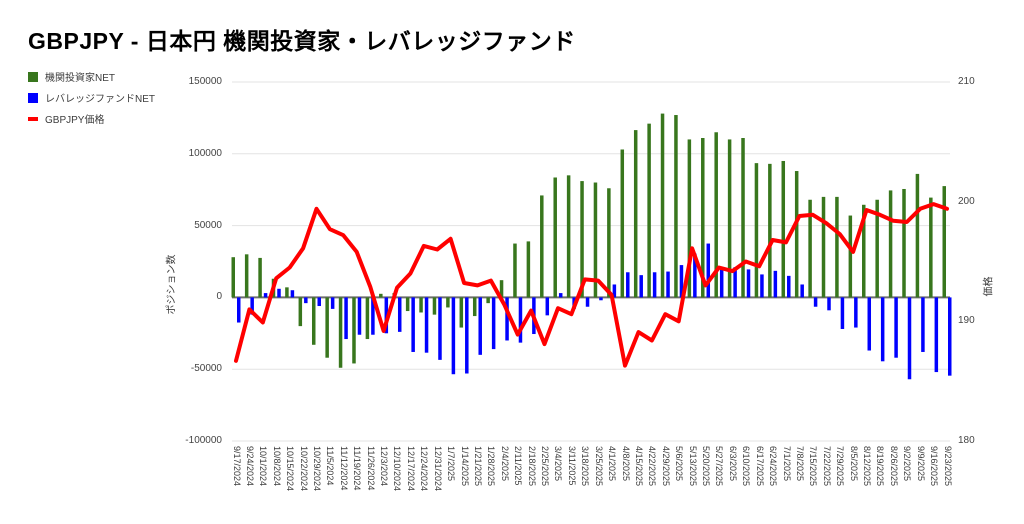 Image resolution: width=1024 pixels, height=524 pixels. What do you see at coordinates (91, 76) in the screenshot?
I see `legend-item-institutional: 機関投資家NET` at bounding box center [91, 76].